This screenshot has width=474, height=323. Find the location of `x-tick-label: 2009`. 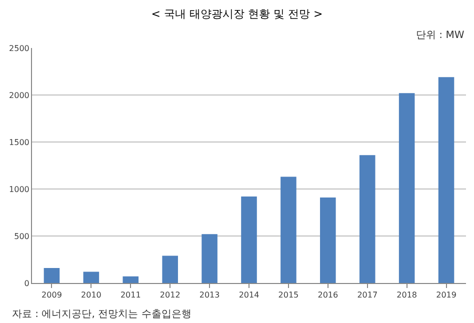

x-tick-label: 2009 is located at coordinates (52, 295).